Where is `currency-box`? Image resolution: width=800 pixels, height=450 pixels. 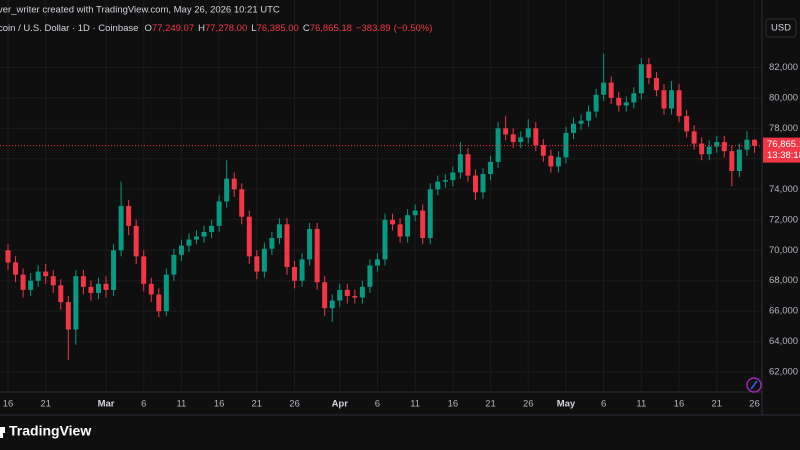 currency-box is located at coordinates (781, 28).